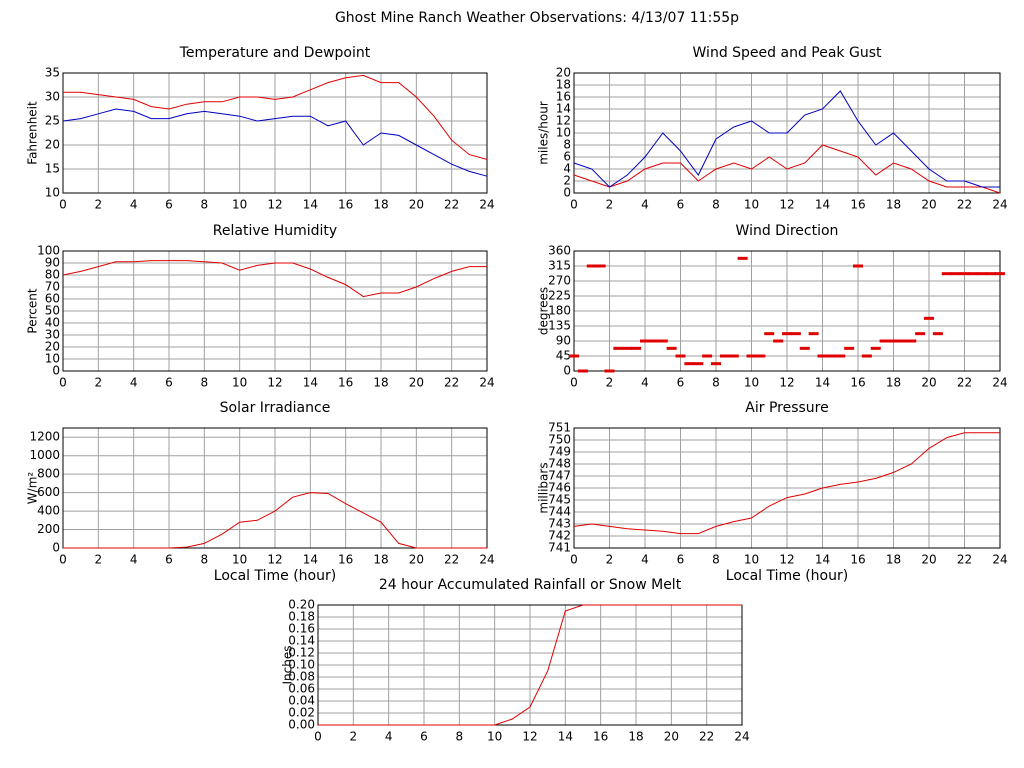  Describe the element at coordinates (787, 231) in the screenshot. I see `chart-title: Wind Direction` at that location.